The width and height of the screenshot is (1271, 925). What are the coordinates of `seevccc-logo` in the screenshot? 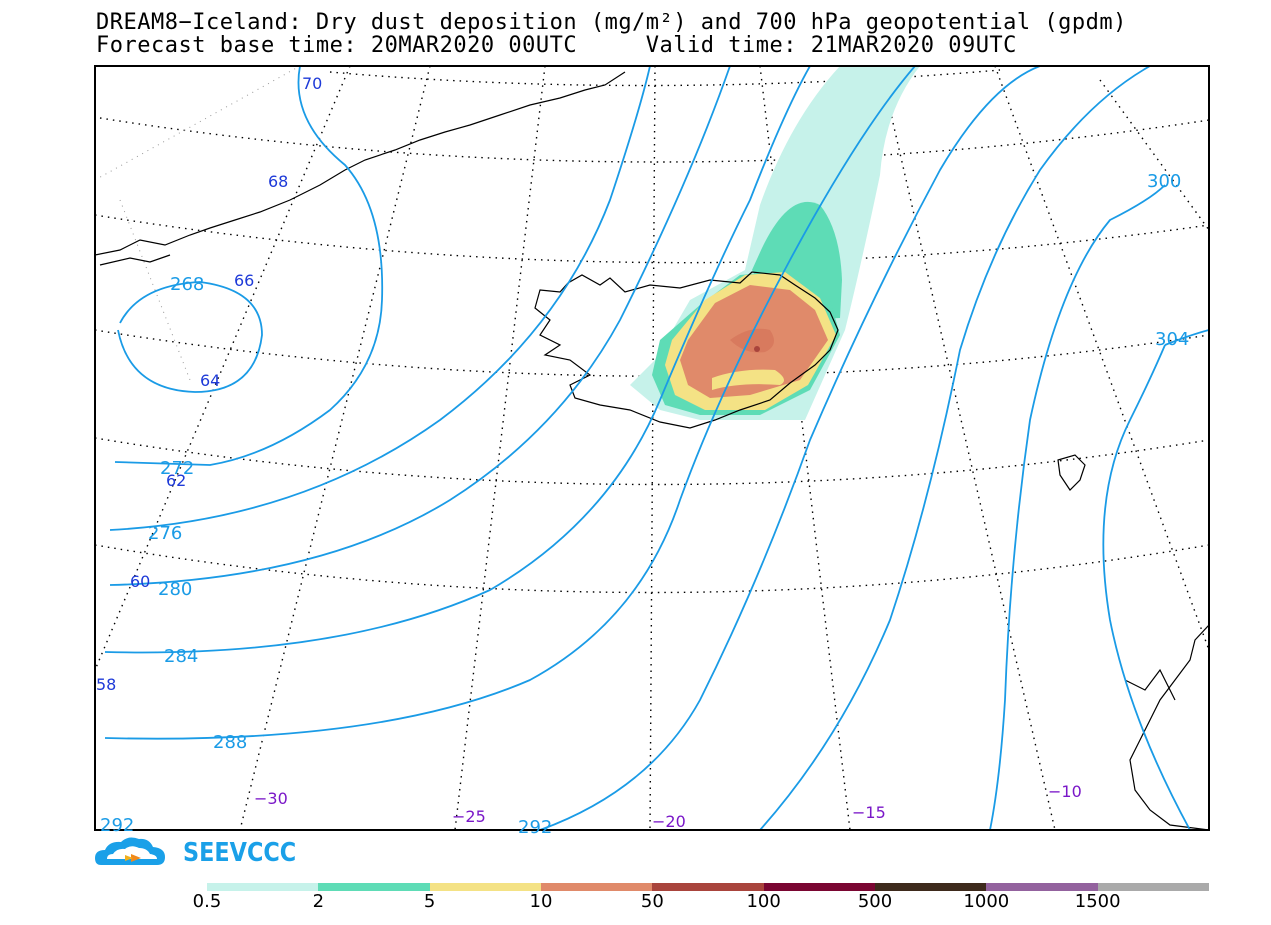 It's located at (130, 851).